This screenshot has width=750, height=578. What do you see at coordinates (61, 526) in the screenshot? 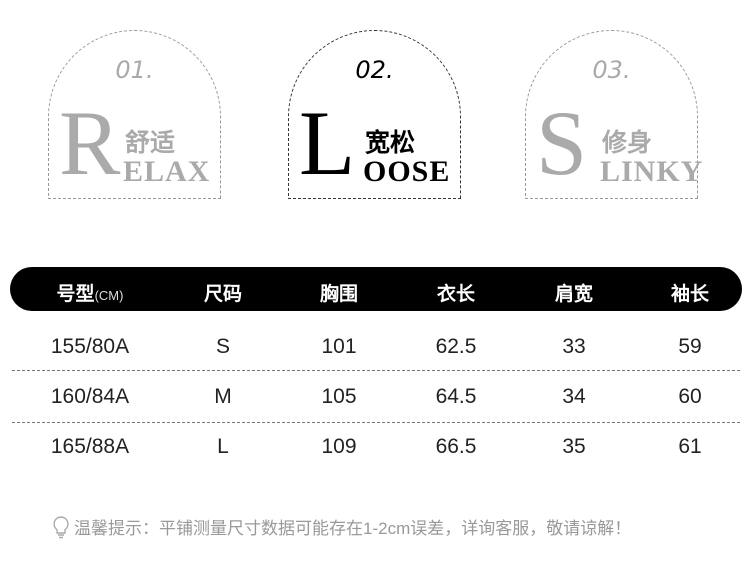
I see `lightbulb-icon` at bounding box center [61, 526].